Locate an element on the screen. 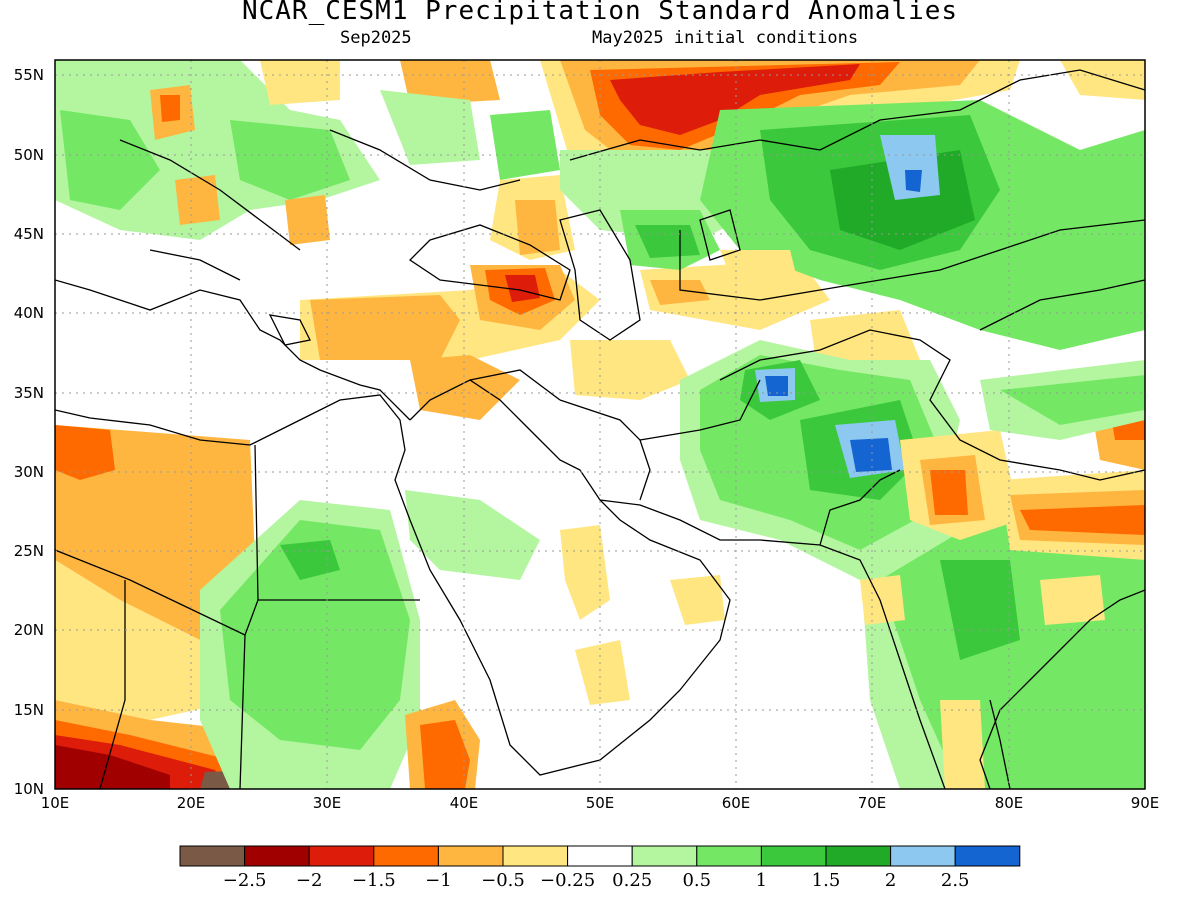 This screenshot has height=900, width=1200. colorbar-label: 0.5 is located at coordinates (696, 880).